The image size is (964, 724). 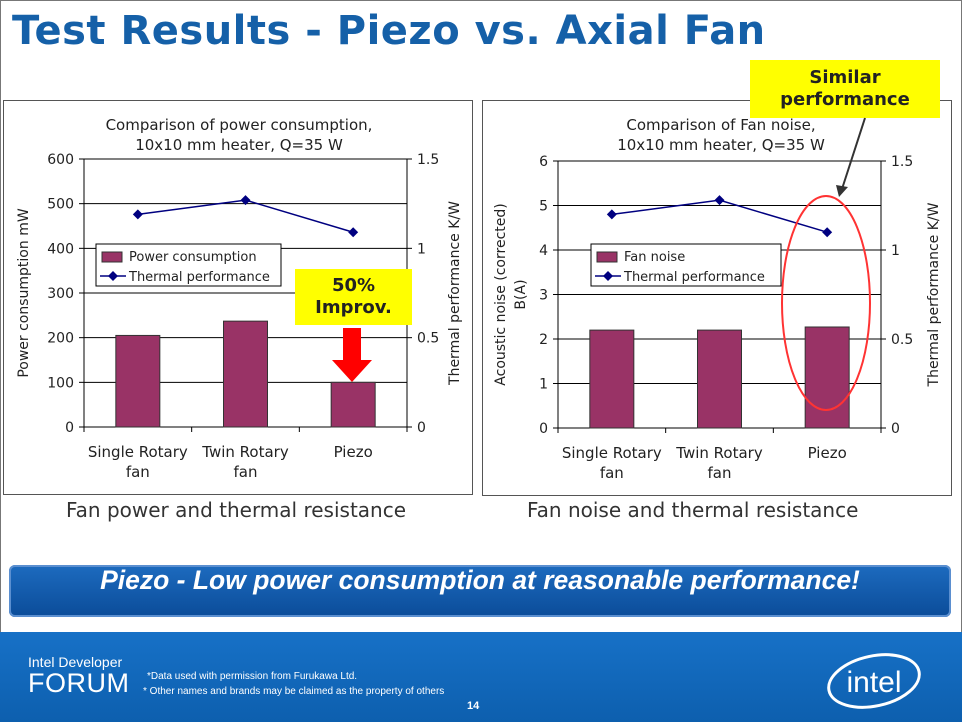 What do you see at coordinates (501, 294) in the screenshot?
I see `y-axis-title: Acoustic noise (corrected)` at bounding box center [501, 294].